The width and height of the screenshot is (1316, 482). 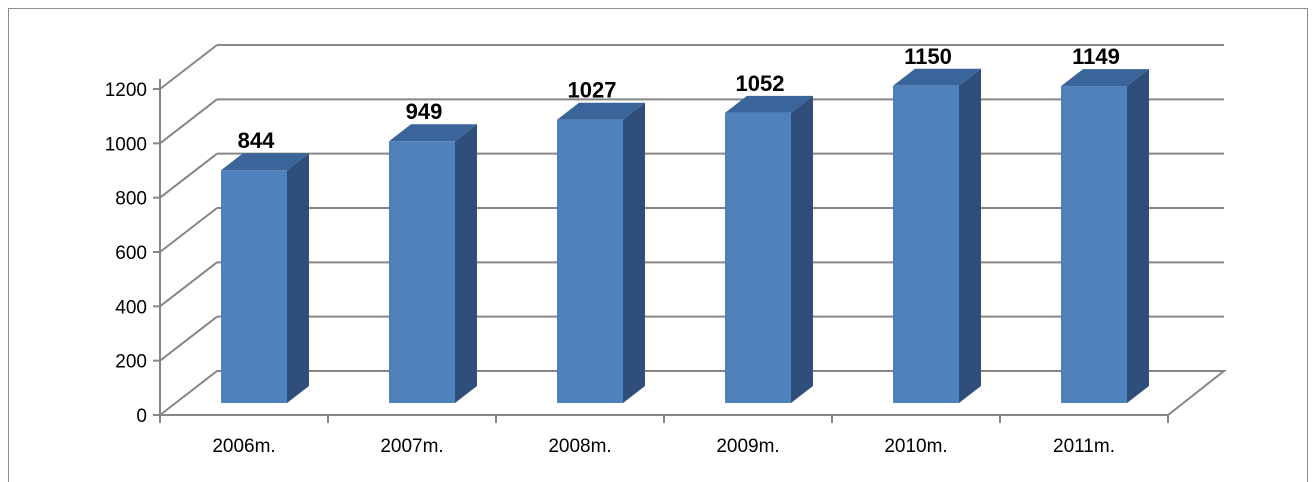 What do you see at coordinates (243, 446) in the screenshot?
I see `x-tick-label: 2006m.` at bounding box center [243, 446].